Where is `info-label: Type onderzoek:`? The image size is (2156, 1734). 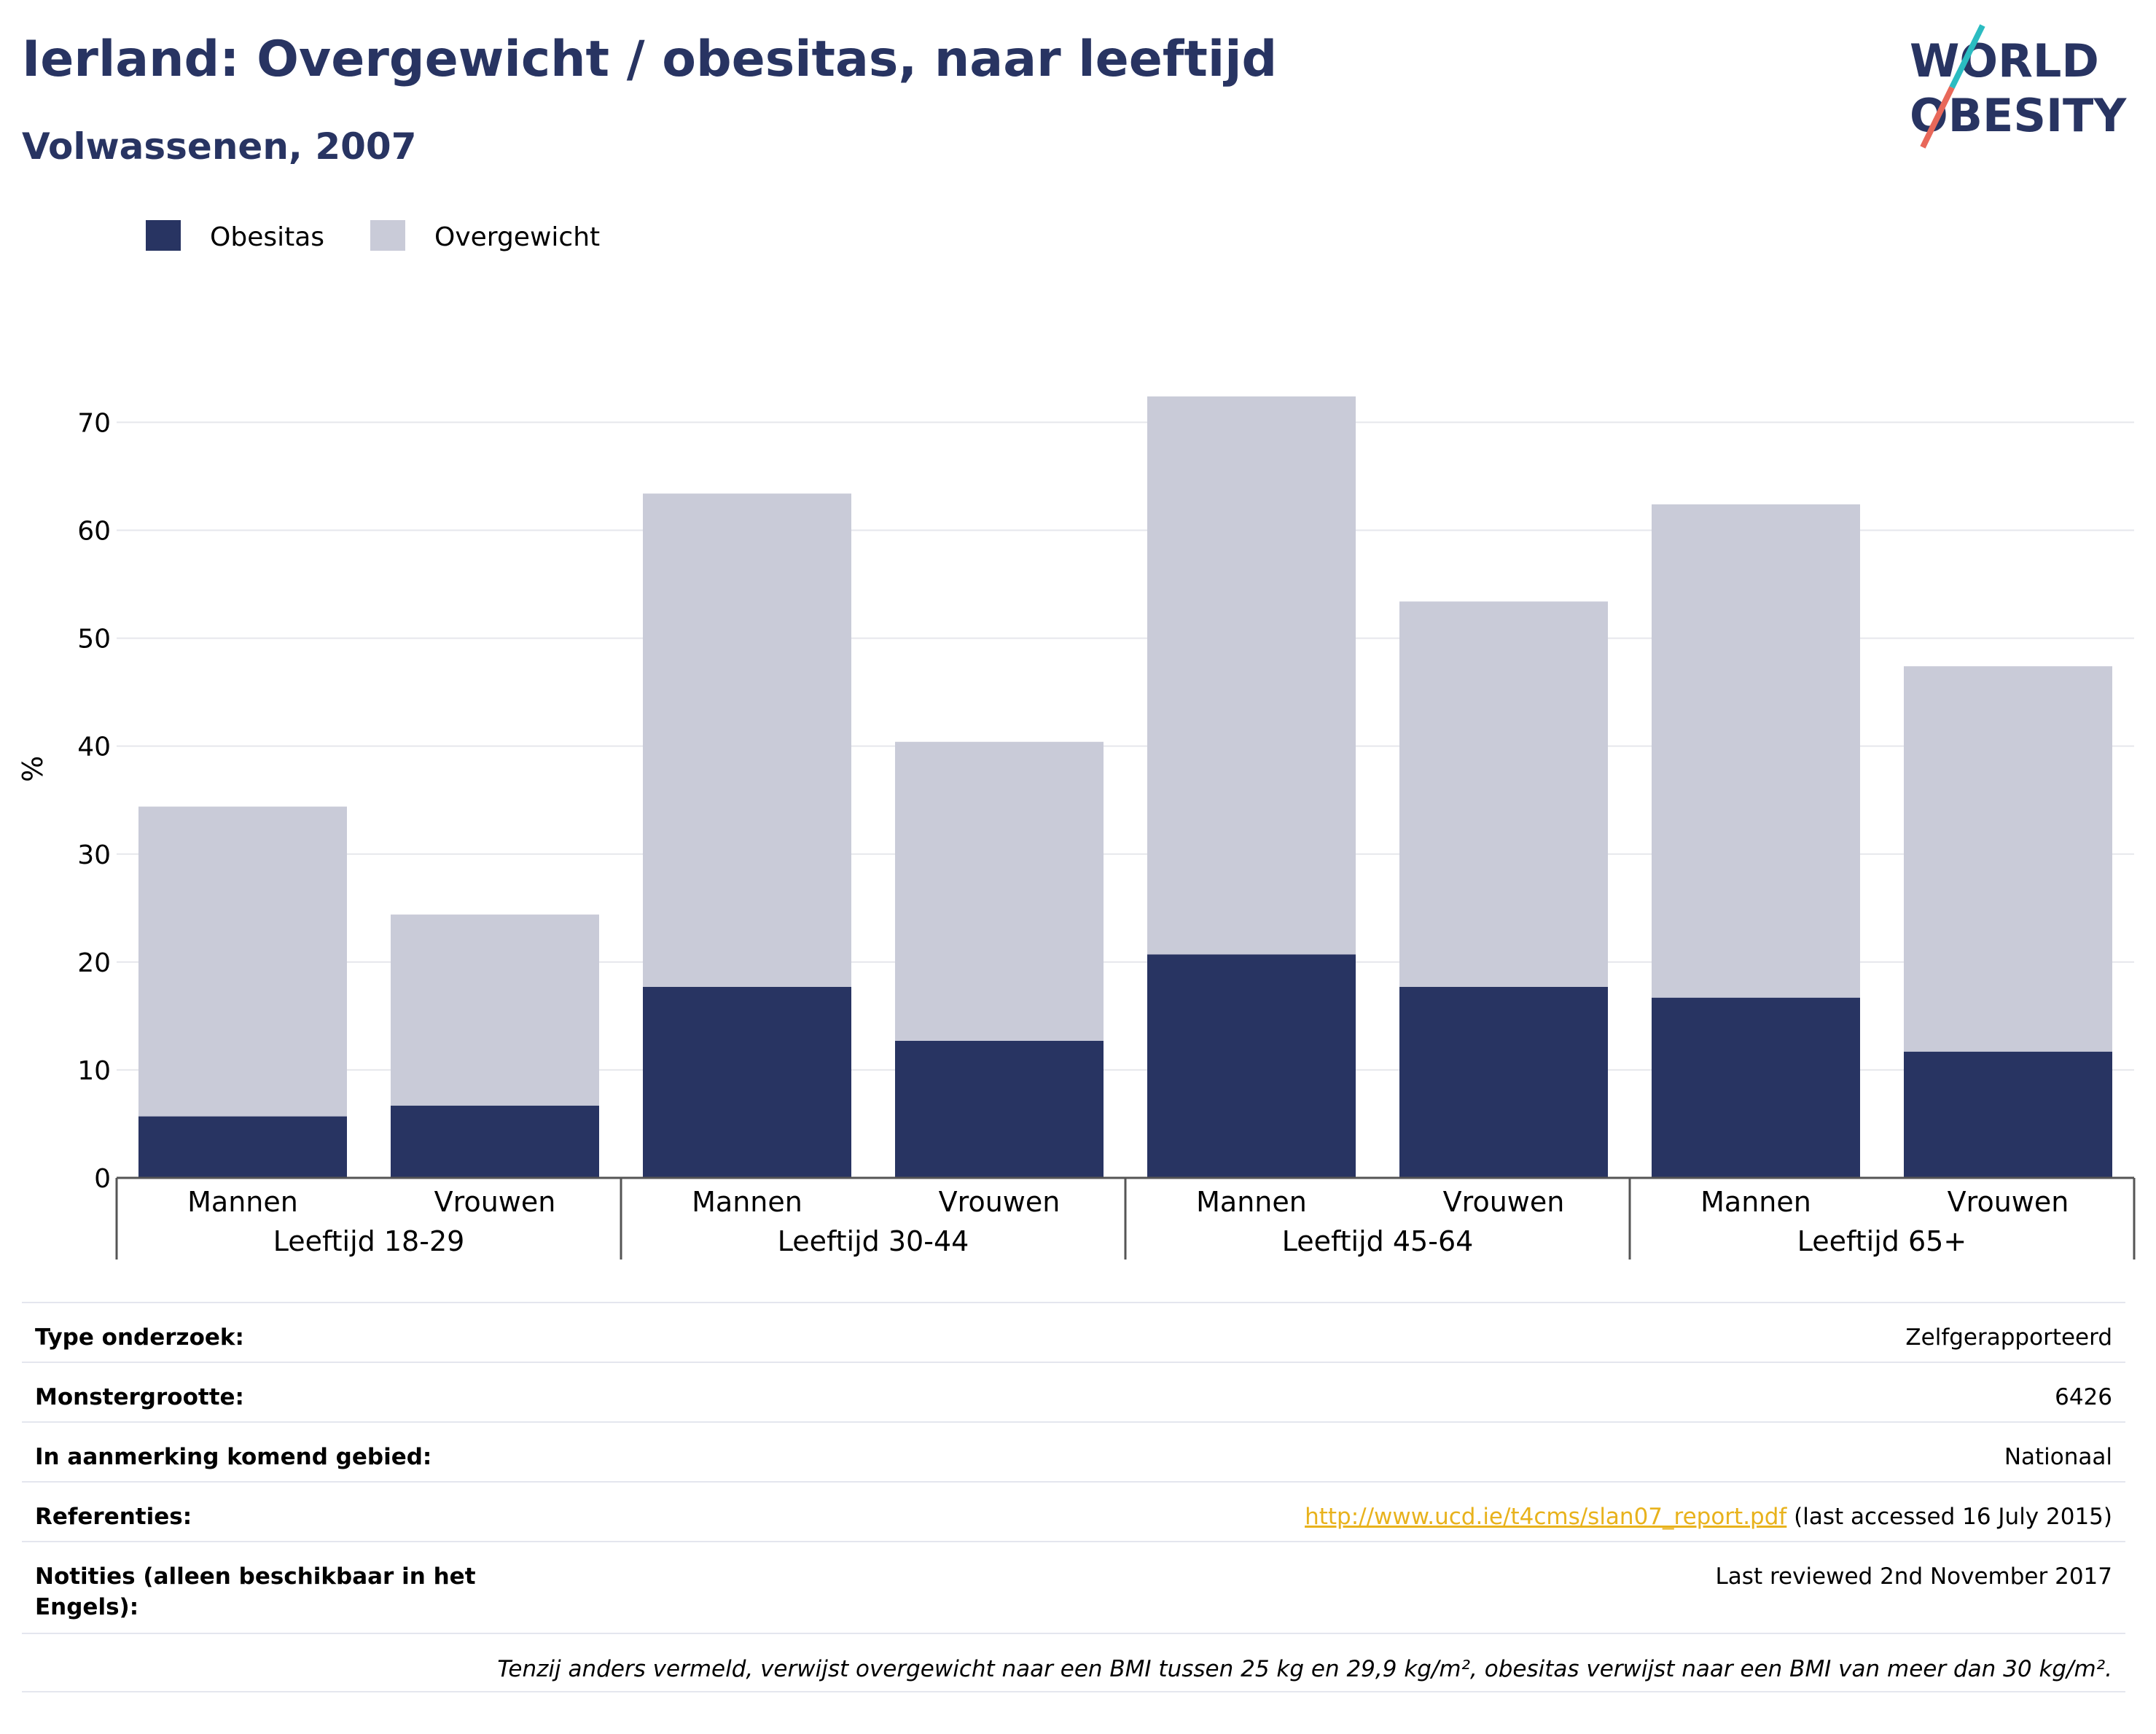 info-label: Type onderzoek: is located at coordinates (140, 1337).